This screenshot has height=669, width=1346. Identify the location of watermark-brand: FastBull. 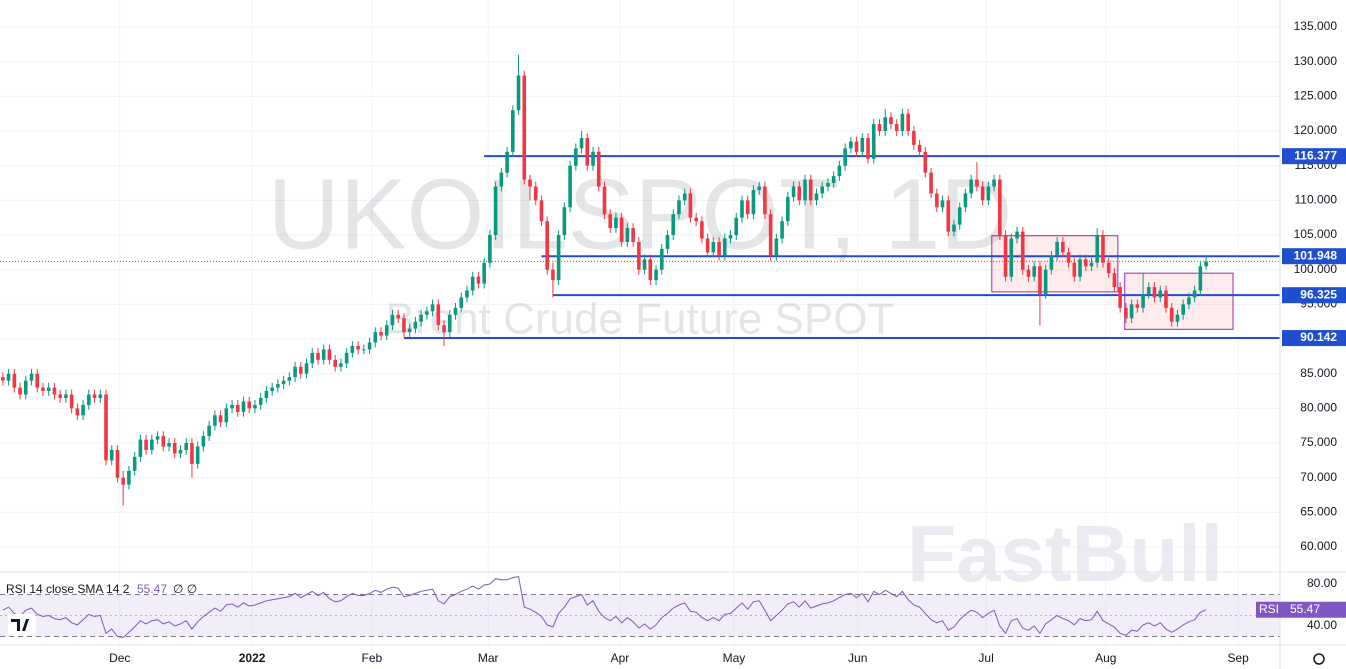
(1065, 553).